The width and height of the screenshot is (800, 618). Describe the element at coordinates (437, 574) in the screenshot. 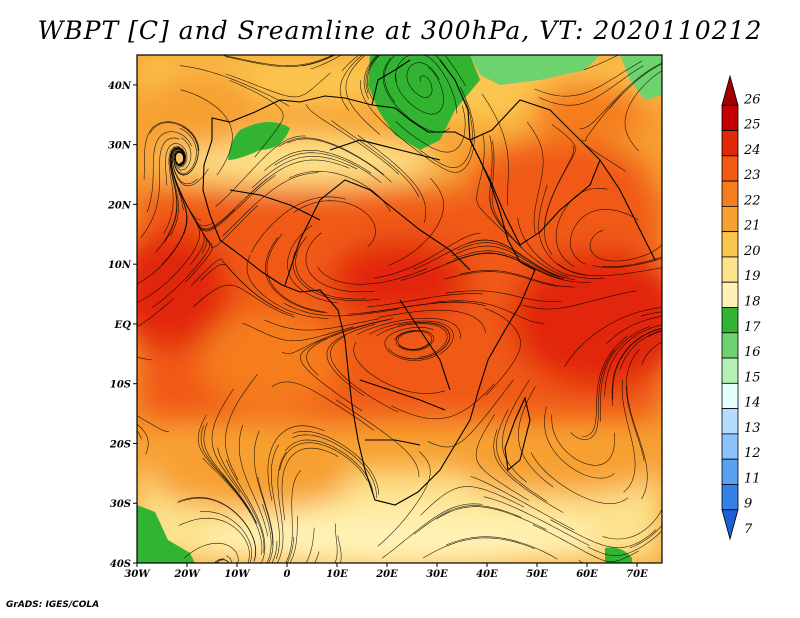

I see `lon-tick-label: 30E` at that location.